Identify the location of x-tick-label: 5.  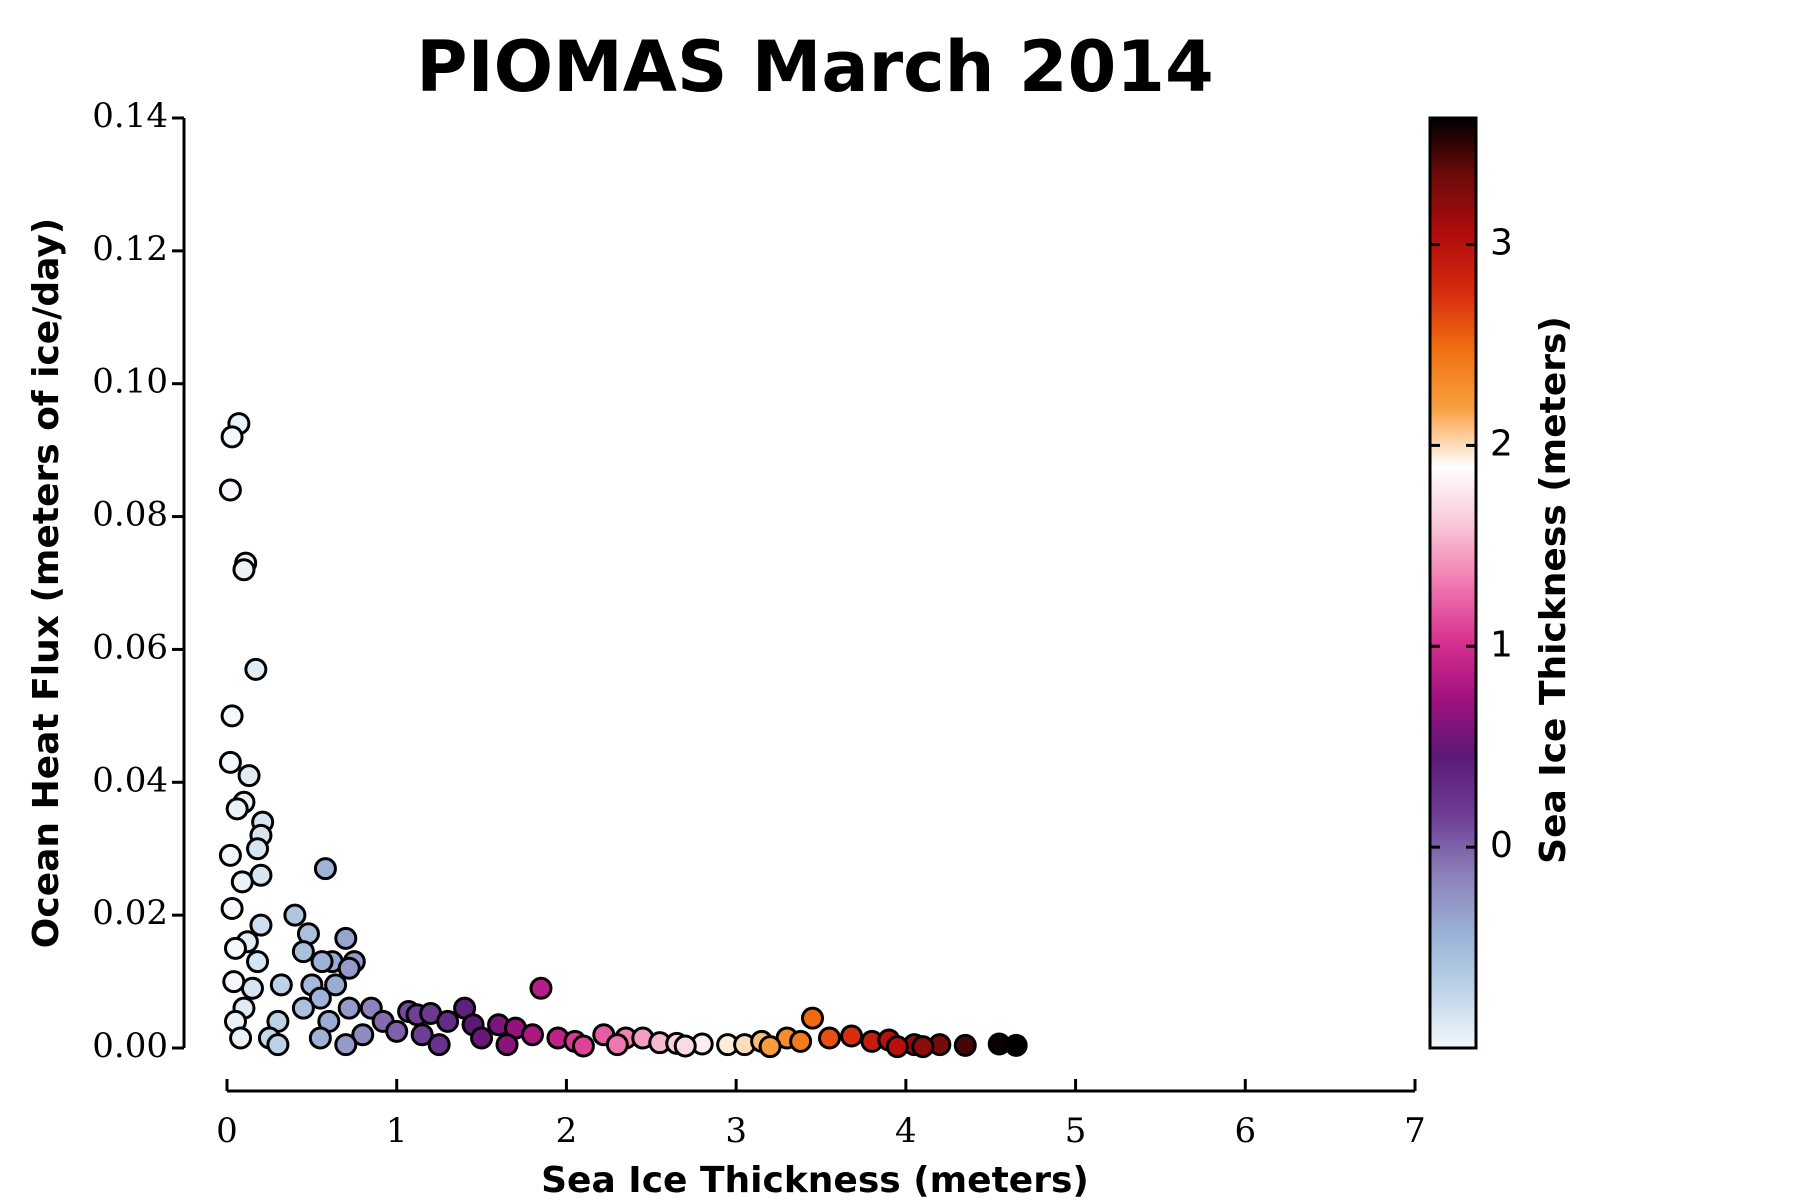
(1076, 1131).